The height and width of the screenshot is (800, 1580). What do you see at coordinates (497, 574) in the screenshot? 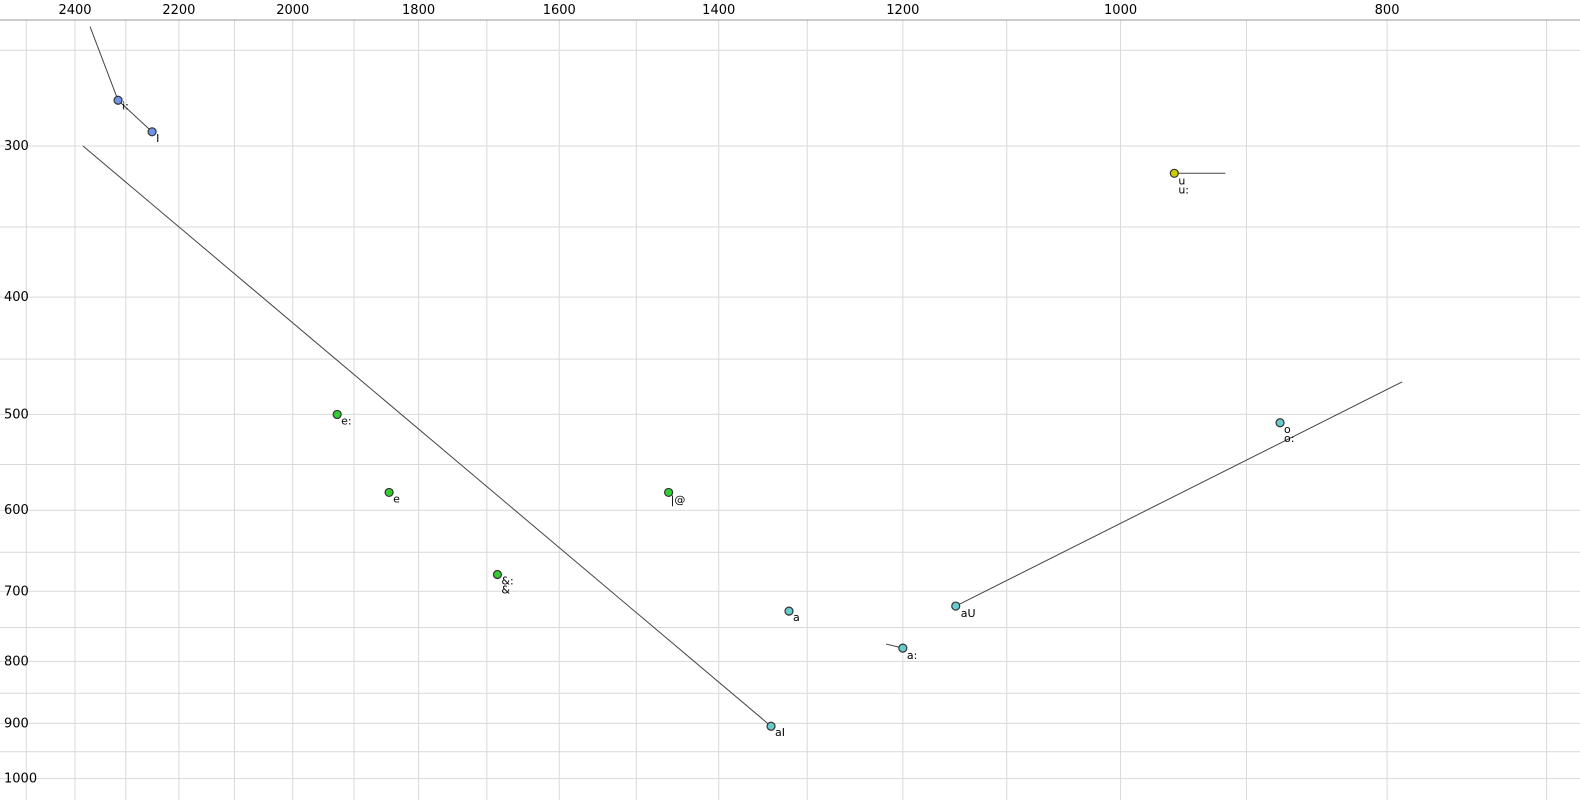
I see `vowel-point-&:` at bounding box center [497, 574].